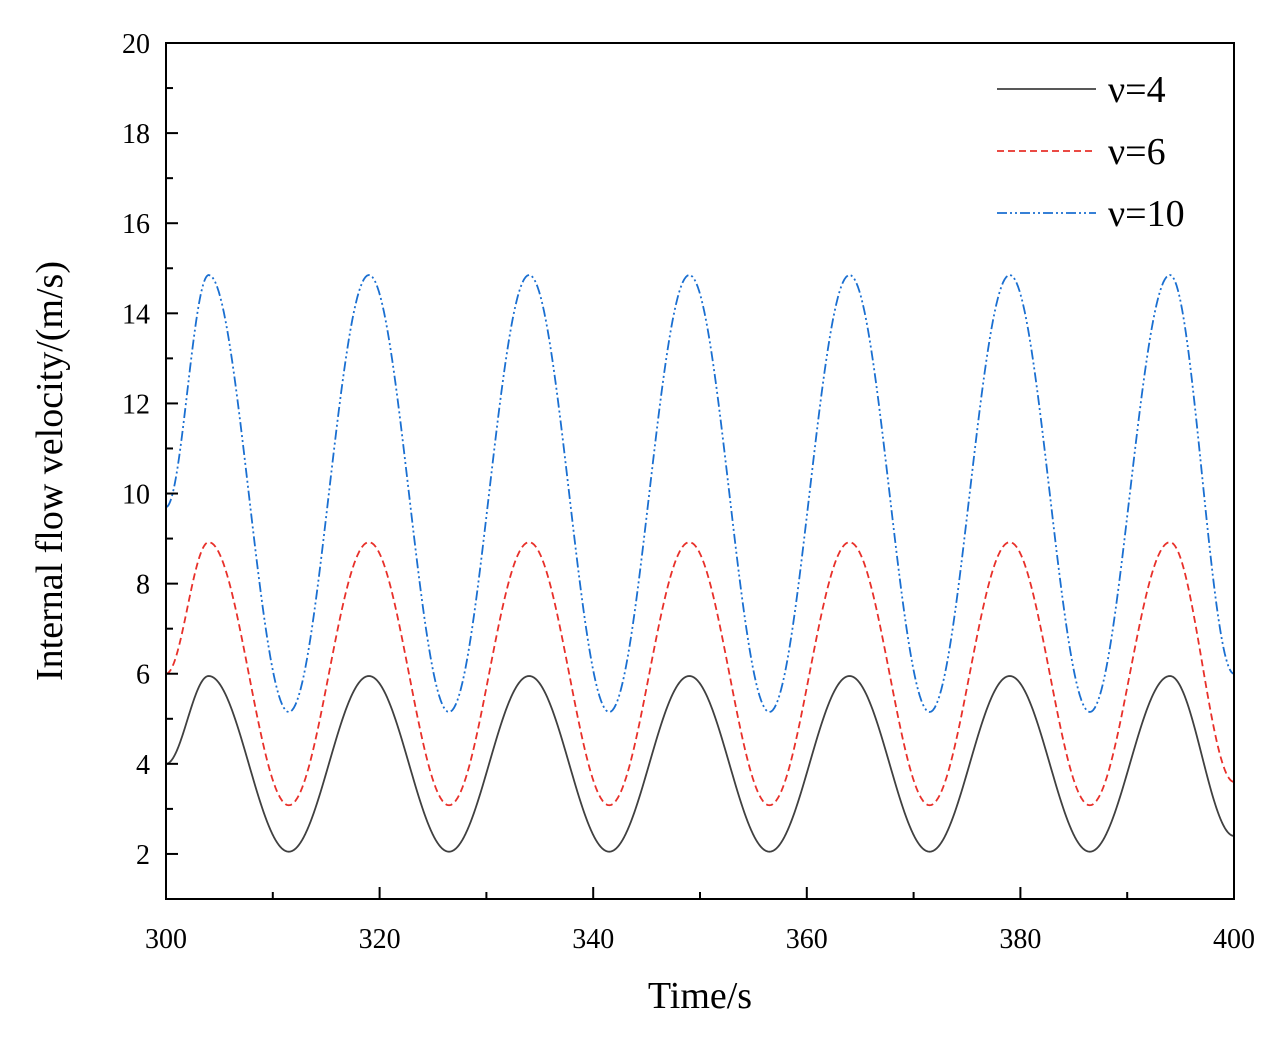 The width and height of the screenshot is (1277, 1049). I want to click on legend-label: ν=6, so click(1137, 152).